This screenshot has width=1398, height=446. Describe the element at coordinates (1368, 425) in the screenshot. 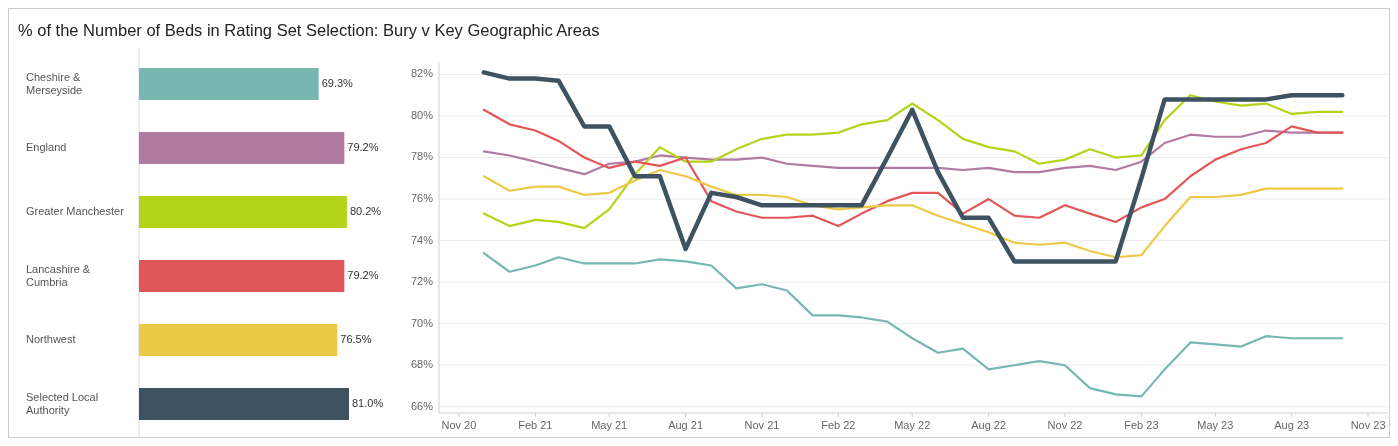

I see `x-tick-label: Nov 23` at that location.